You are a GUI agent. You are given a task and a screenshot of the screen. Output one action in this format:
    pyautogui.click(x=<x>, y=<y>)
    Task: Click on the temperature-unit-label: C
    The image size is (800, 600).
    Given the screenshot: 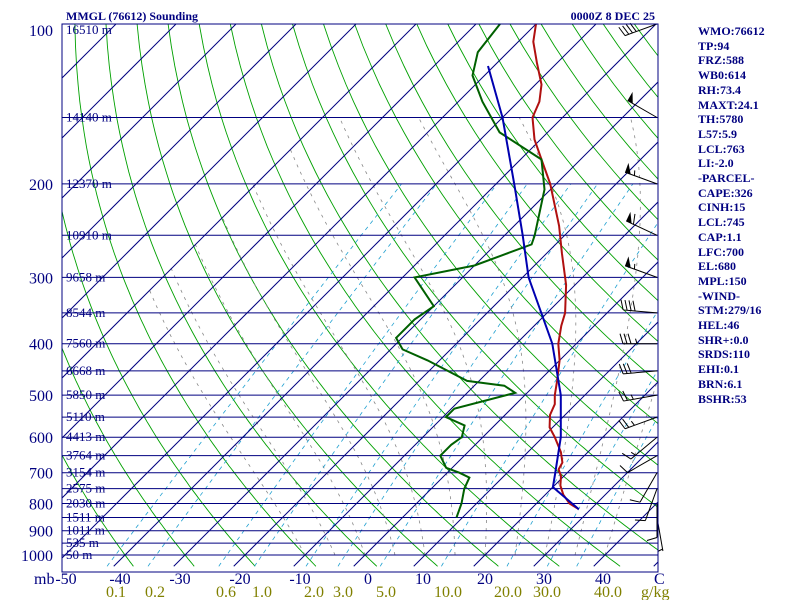 What is the action you would take?
    pyautogui.click(x=659, y=579)
    